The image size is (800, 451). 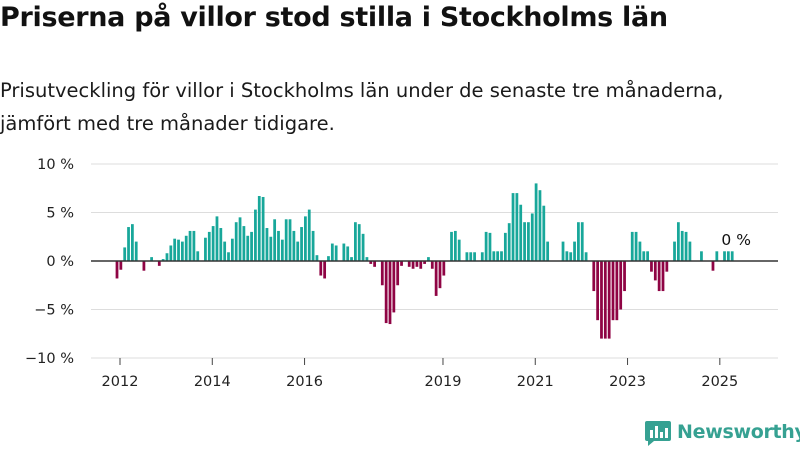 I want to click on y-tick-label: 10 %, so click(x=55, y=165).